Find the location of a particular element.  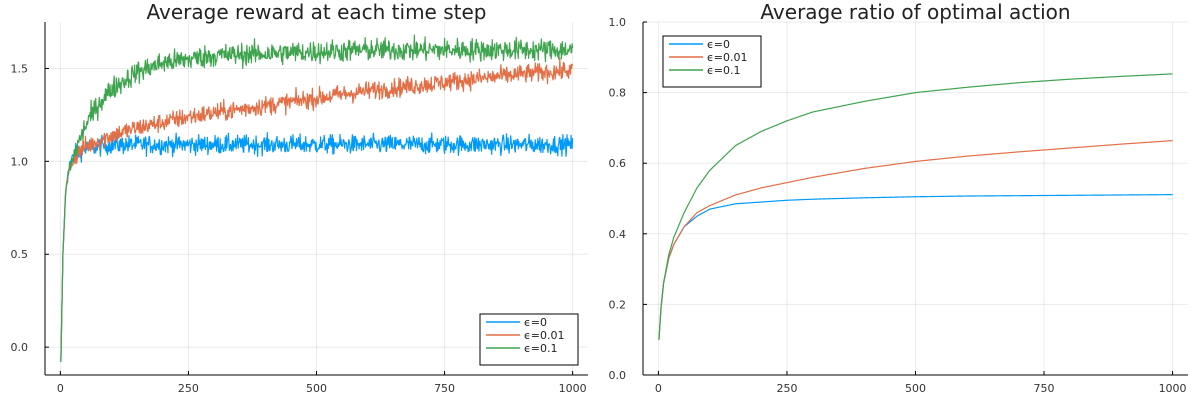

y-tick-label: 0.2 is located at coordinates (618, 304).